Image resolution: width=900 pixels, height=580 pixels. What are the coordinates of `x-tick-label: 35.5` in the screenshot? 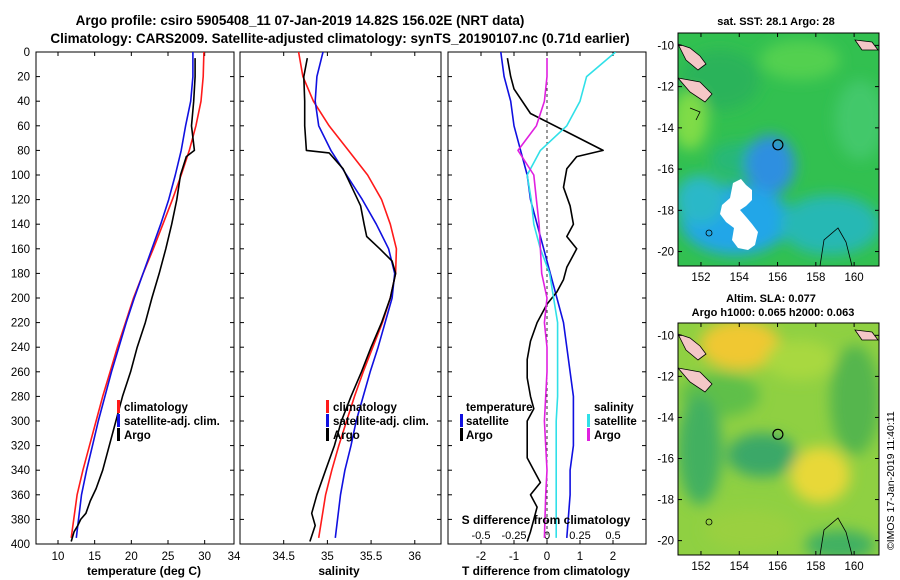 It's located at (371, 557).